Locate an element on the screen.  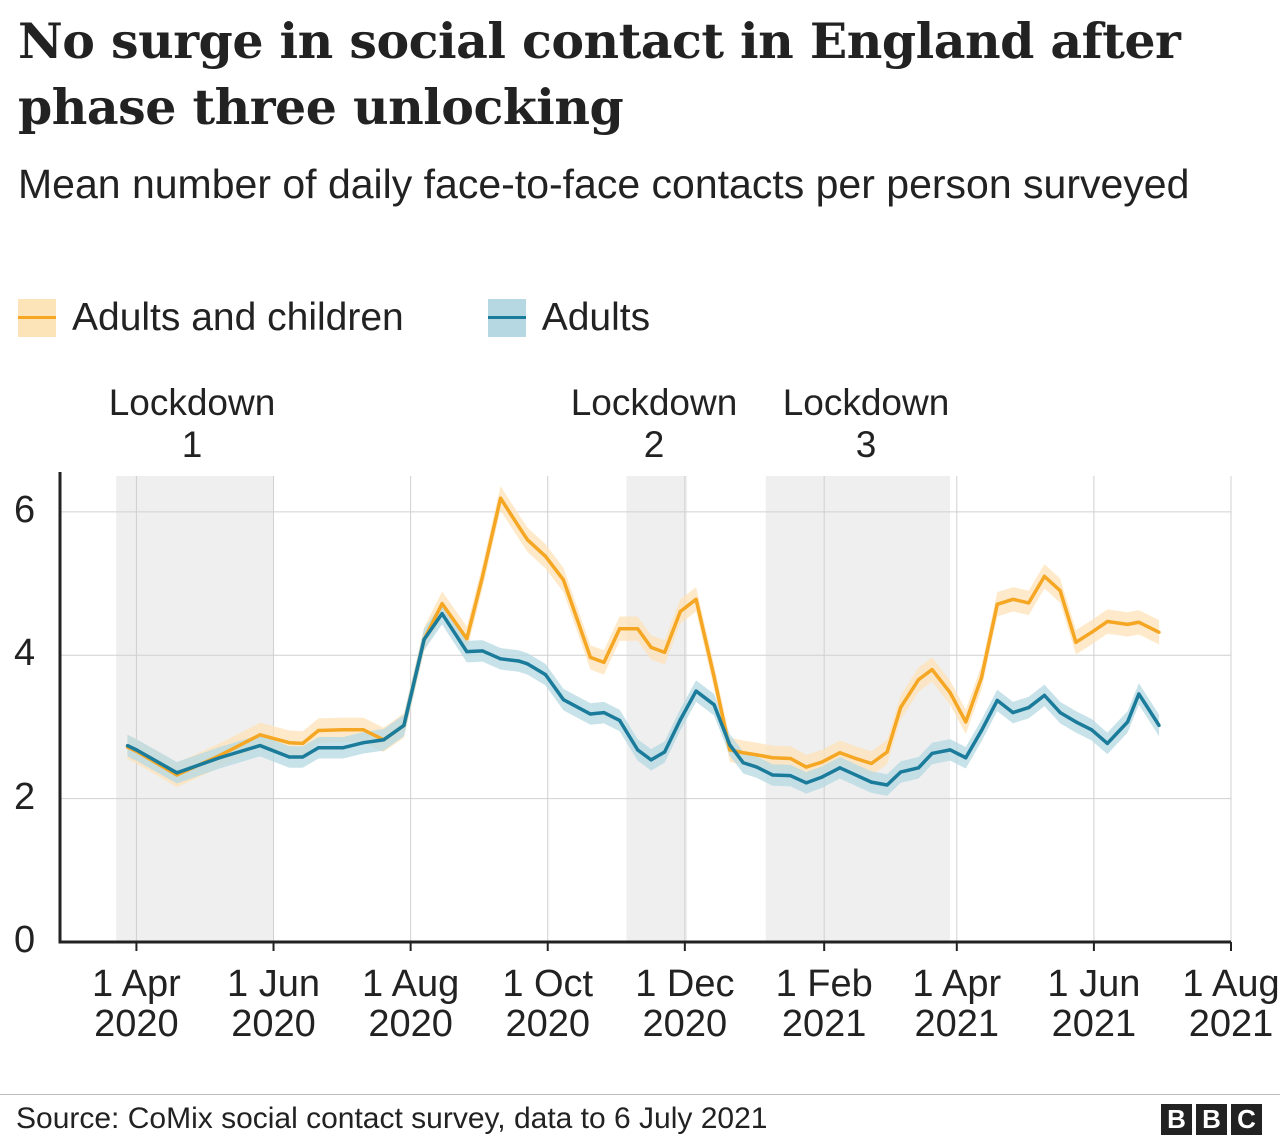
lockdown-label-number: 2 is located at coordinates (654, 444).